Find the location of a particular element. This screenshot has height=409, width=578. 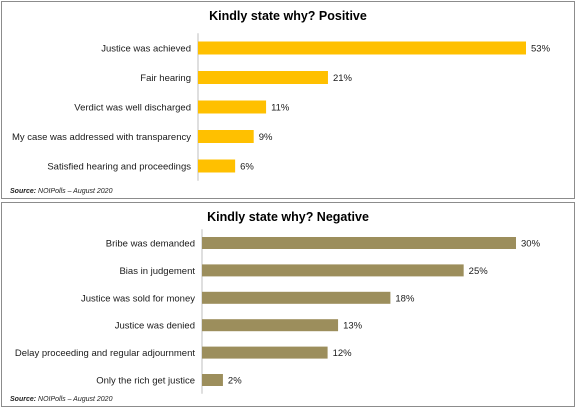

data-label: 11% is located at coordinates (280, 108).